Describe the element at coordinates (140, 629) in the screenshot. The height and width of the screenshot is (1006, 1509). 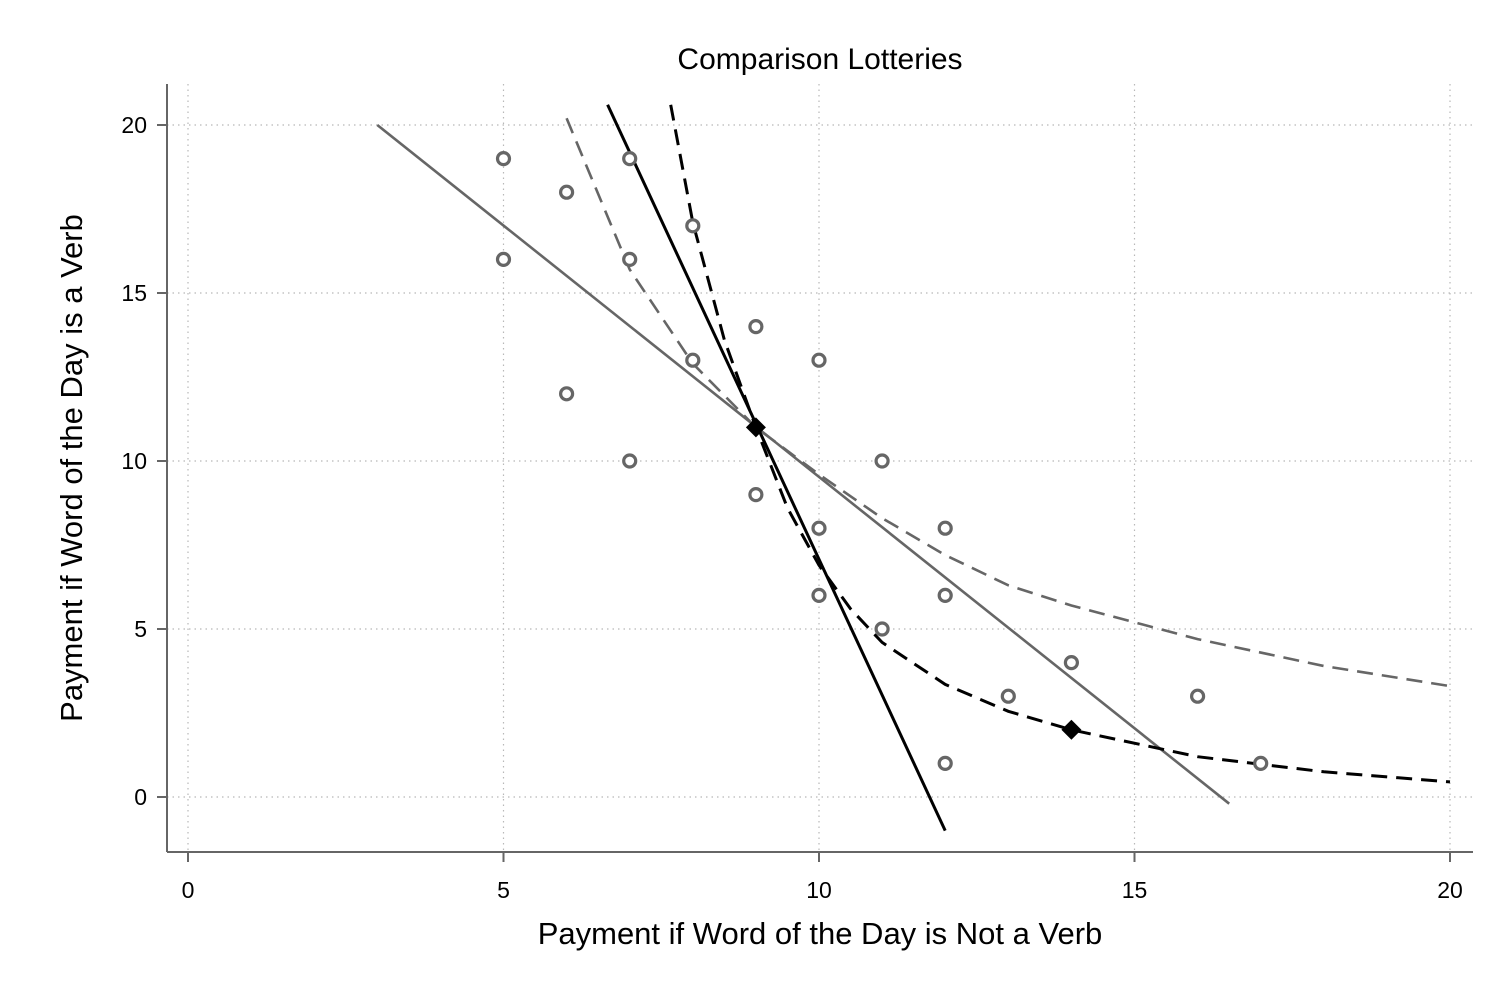
I see `y-tick-label: 5` at that location.